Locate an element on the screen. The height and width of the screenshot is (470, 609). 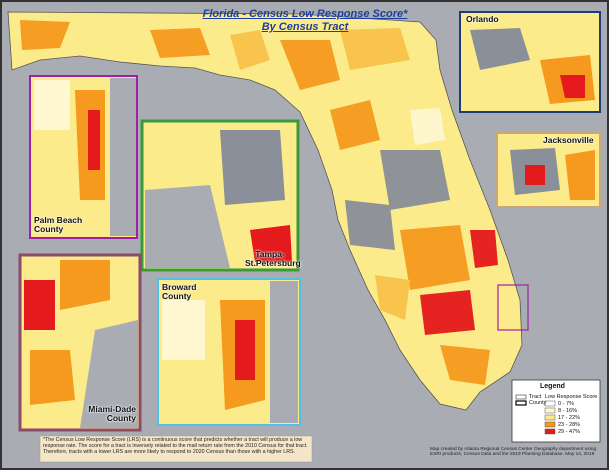
inset-label: Orlando is located at coordinates (482, 19).